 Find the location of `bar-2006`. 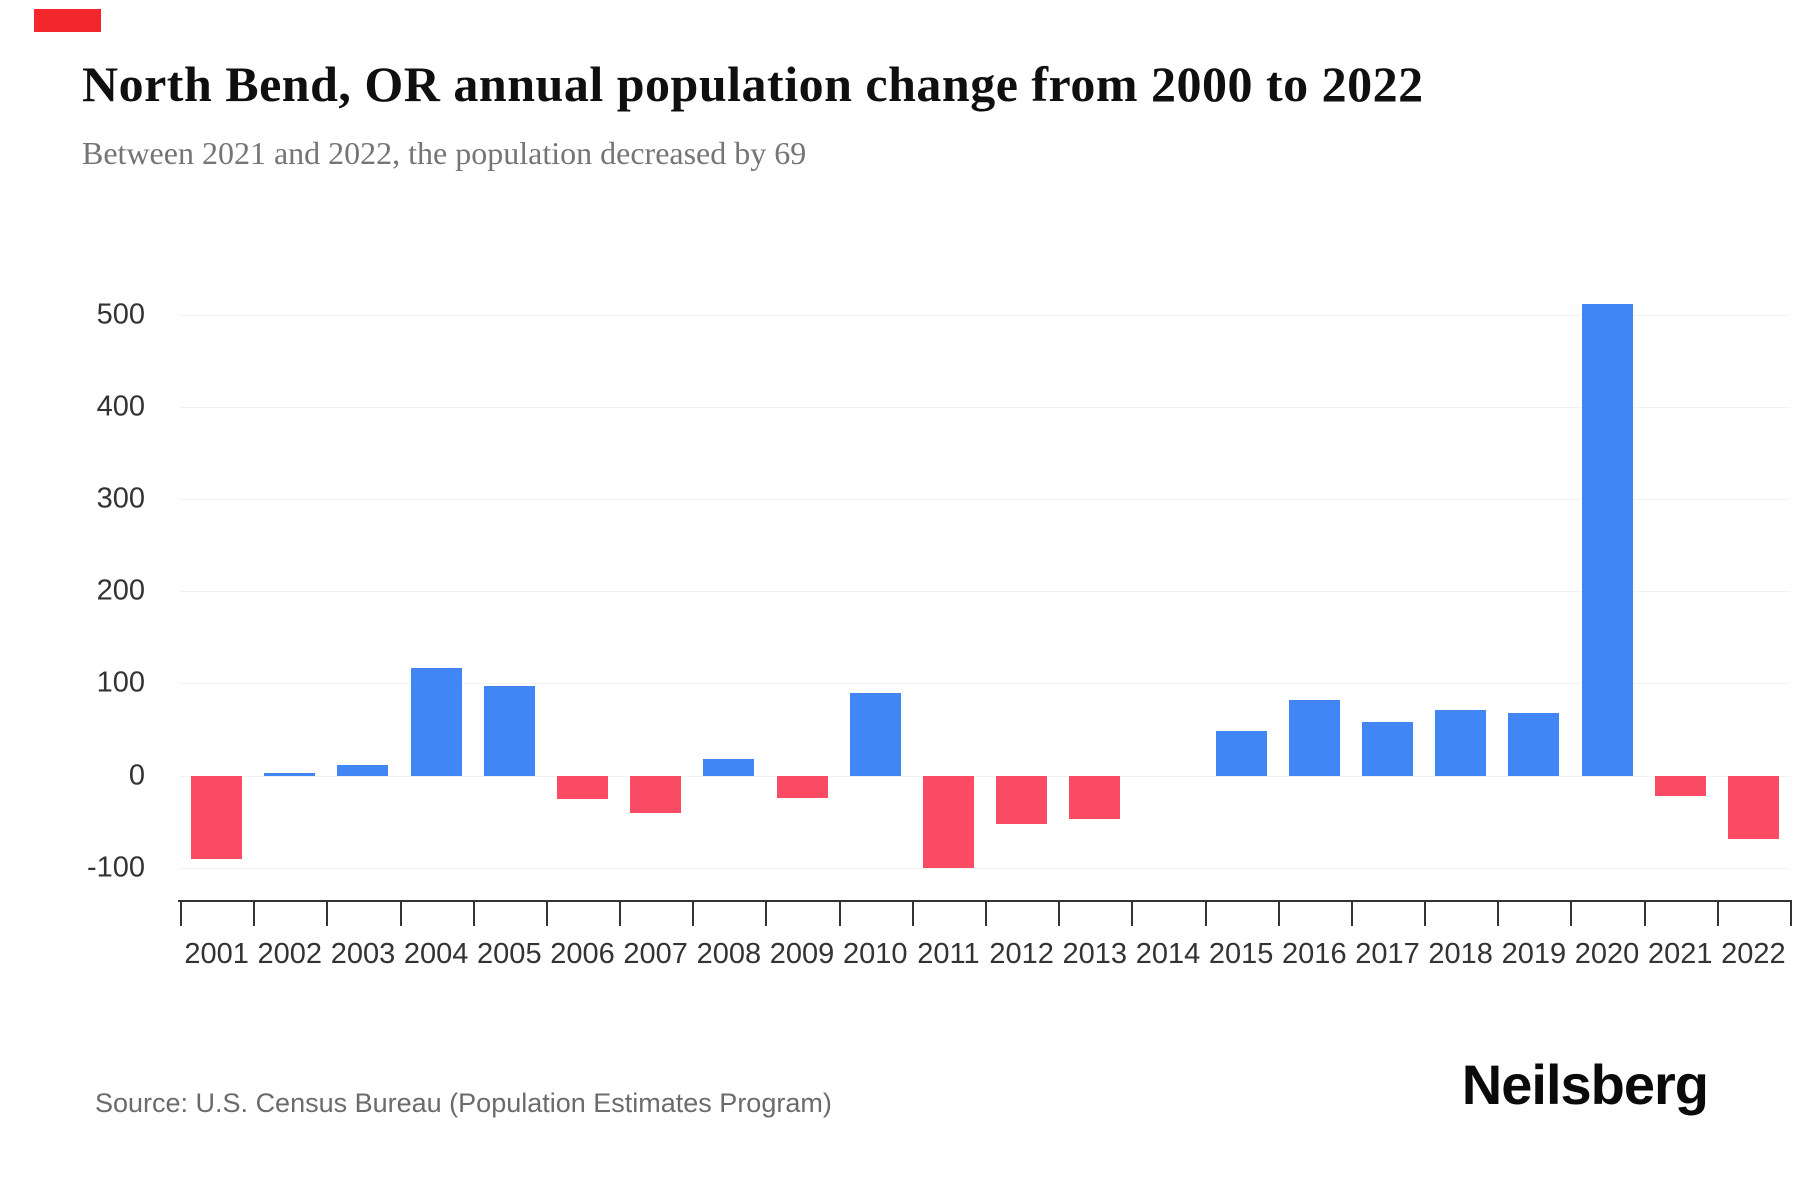

bar-2006 is located at coordinates (582, 787).